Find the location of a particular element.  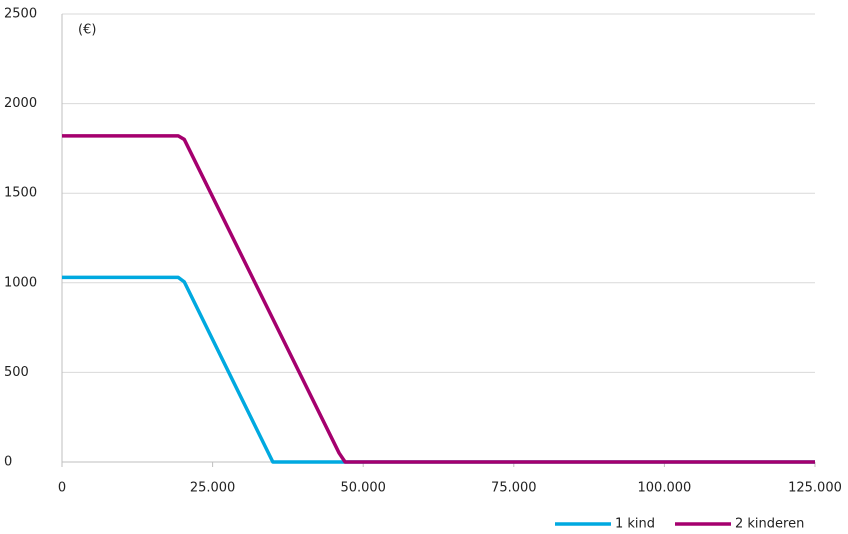

x-tick-label: 25.000 is located at coordinates (213, 488).